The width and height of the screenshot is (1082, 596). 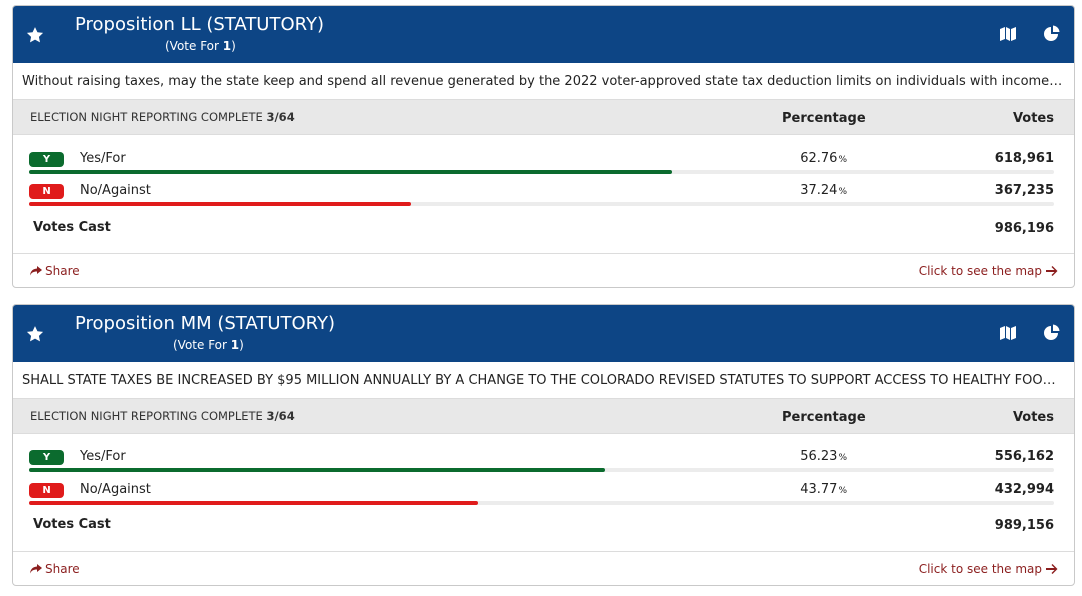 I want to click on race-title: Proposition LL (STATUTORY), so click(x=200, y=24).